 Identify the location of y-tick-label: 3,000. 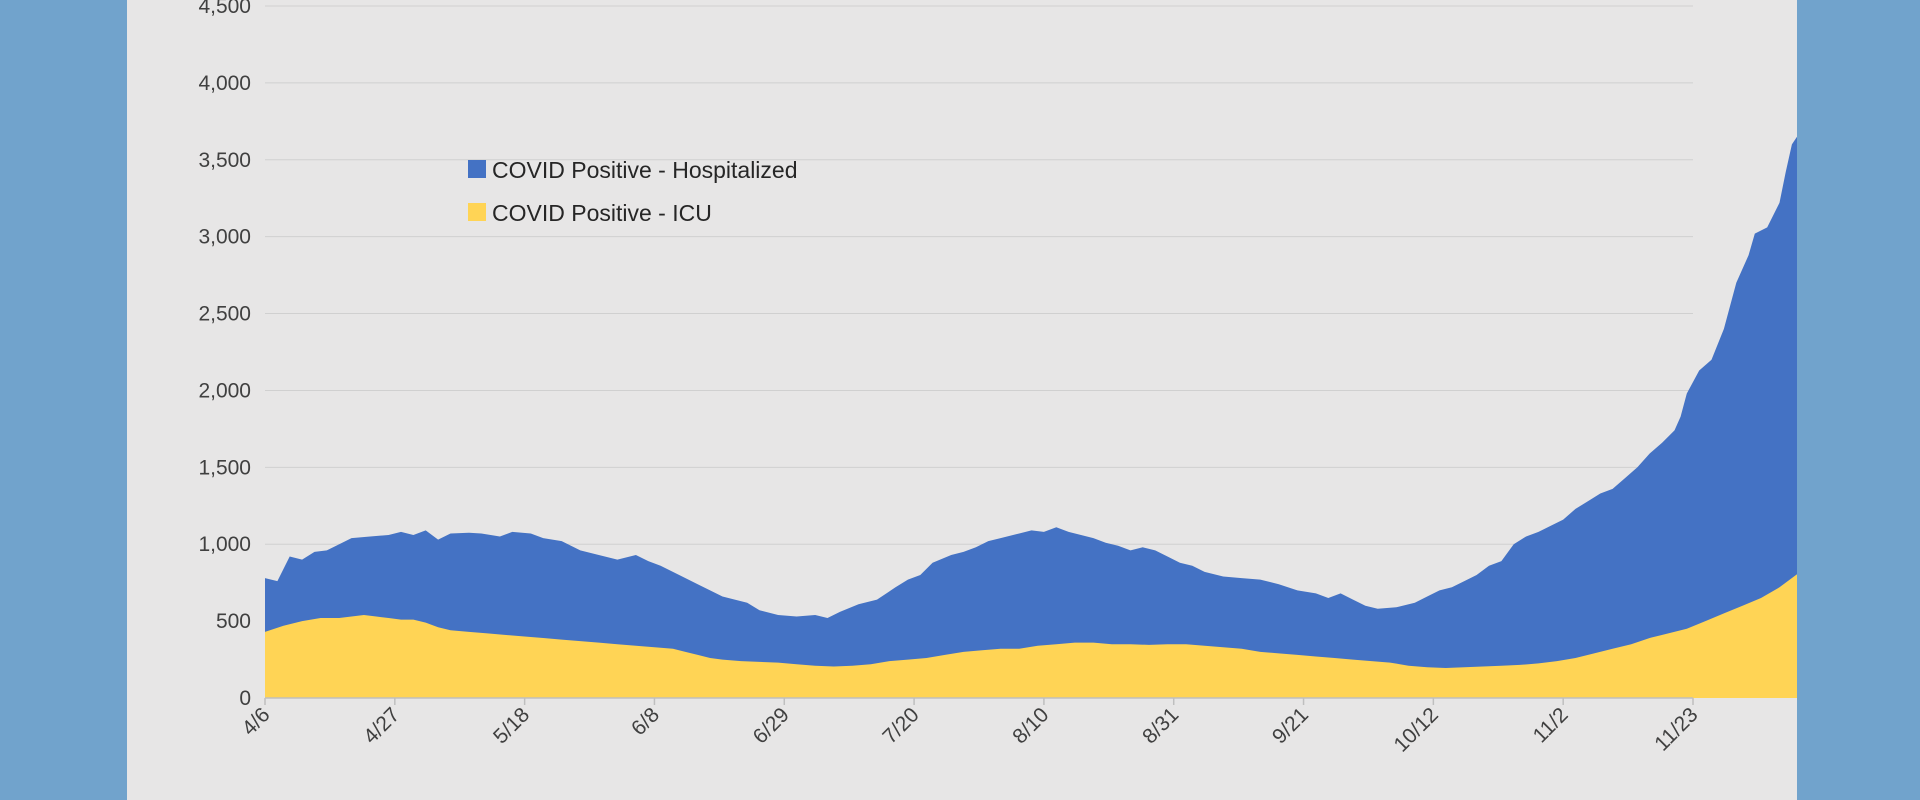
(224, 237).